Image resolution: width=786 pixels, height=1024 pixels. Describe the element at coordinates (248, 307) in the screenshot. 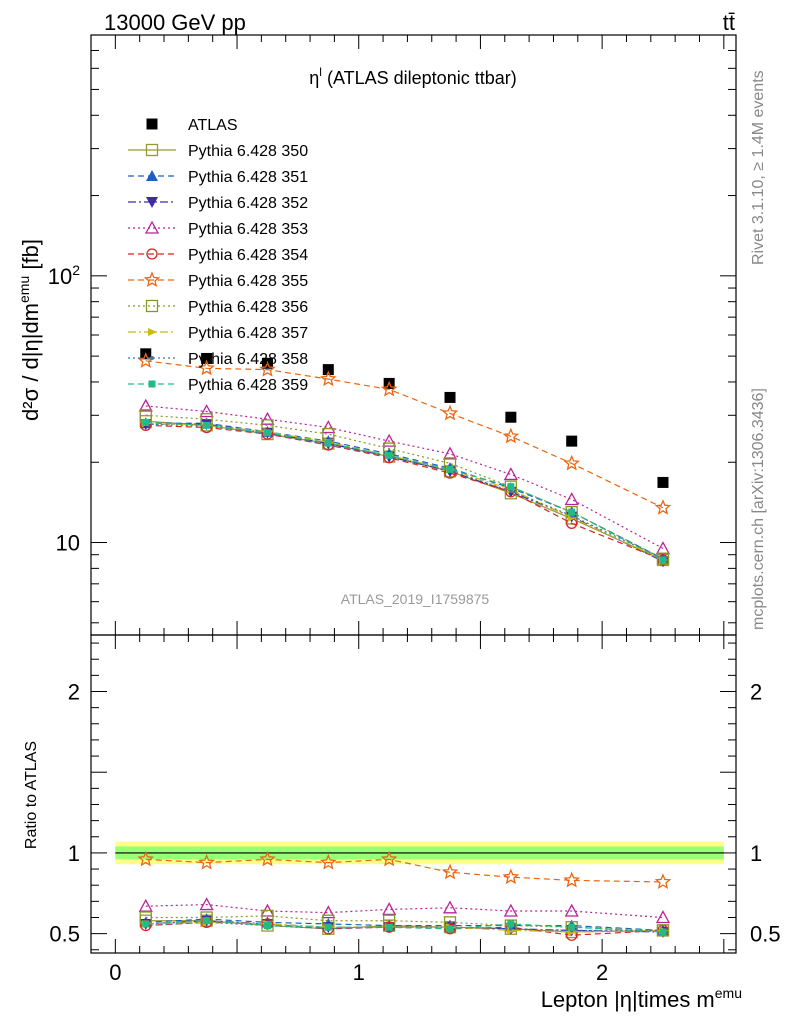

I see `legend-label: Pythia 6.428 356` at that location.